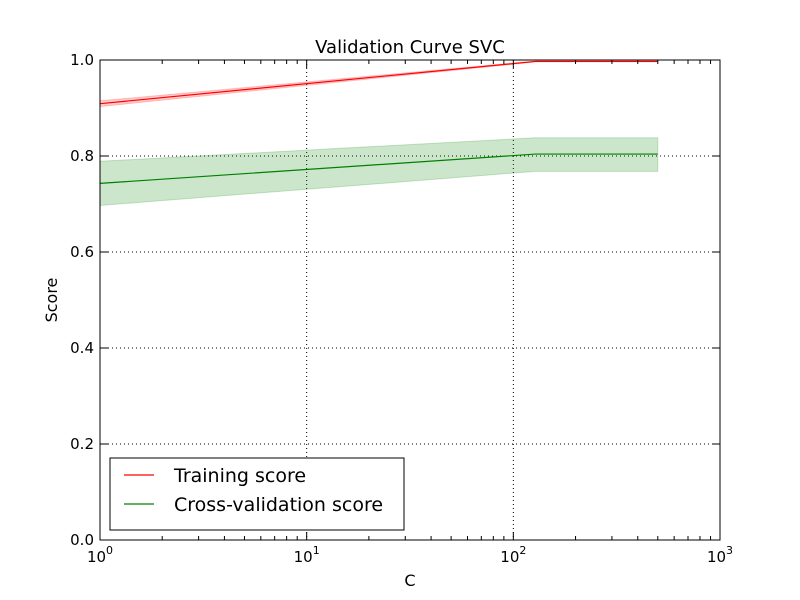  I want to click on legend-box, so click(257, 494).